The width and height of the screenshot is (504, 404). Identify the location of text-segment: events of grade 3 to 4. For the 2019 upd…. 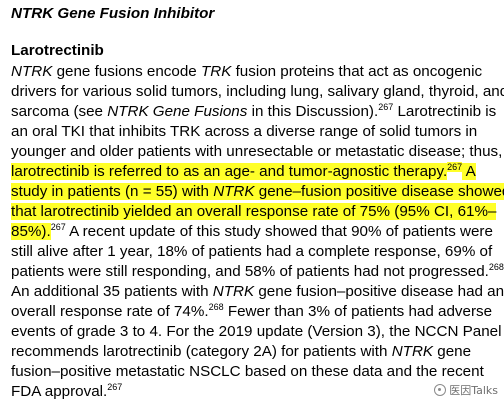
(256, 331).